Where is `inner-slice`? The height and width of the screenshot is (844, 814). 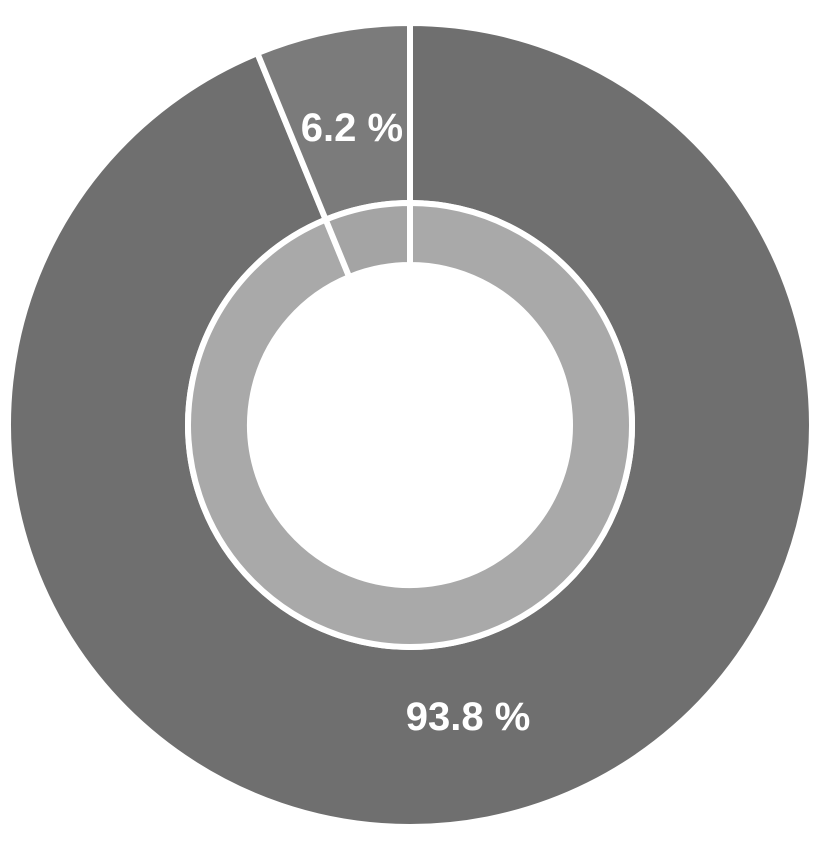
inner-slice is located at coordinates (367, 240).